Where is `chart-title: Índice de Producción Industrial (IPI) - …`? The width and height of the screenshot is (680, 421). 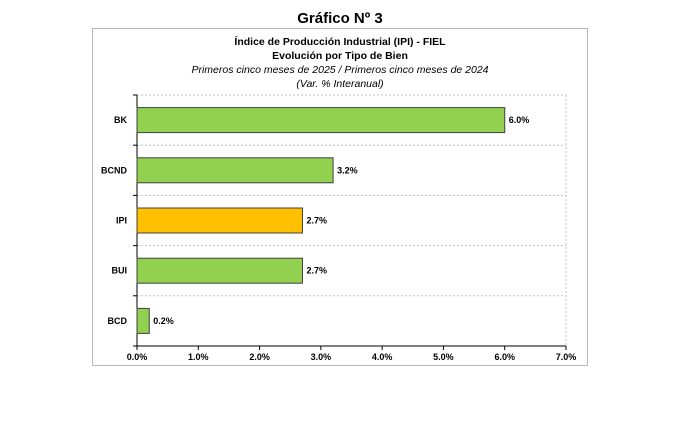
chart-title: Índice de Producción Industrial (IPI) - … is located at coordinates (340, 42).